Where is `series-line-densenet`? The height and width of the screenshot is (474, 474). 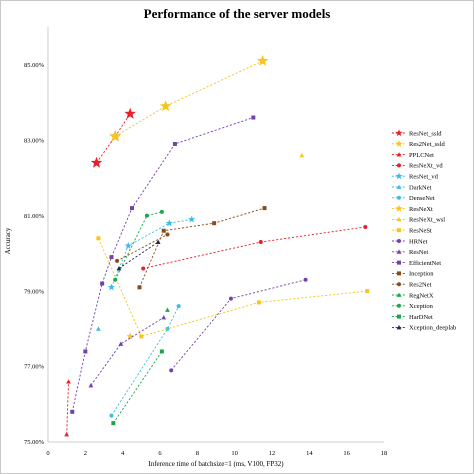
series-line-densenet is located at coordinates (145, 360).